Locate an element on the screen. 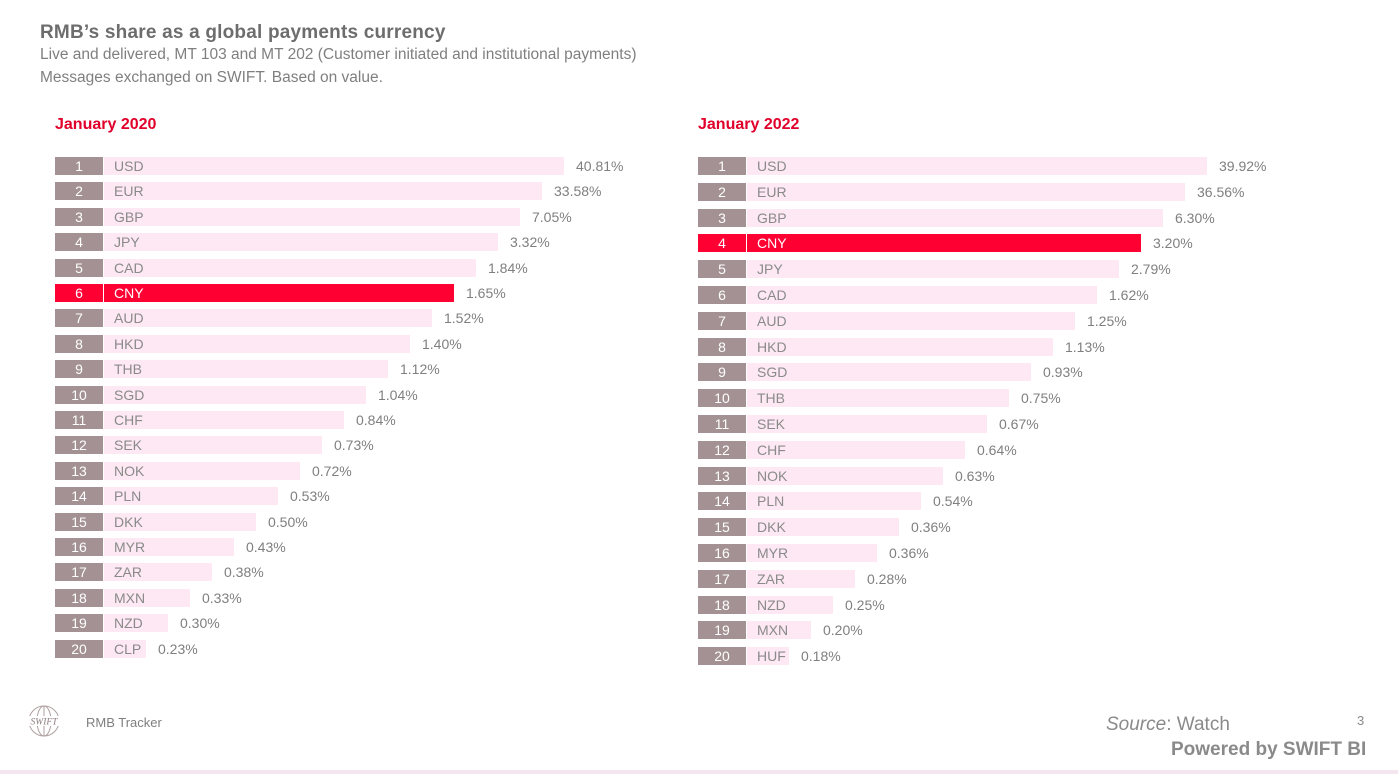 This screenshot has height=774, width=1398. rank-label: 18 is located at coordinates (79, 597).